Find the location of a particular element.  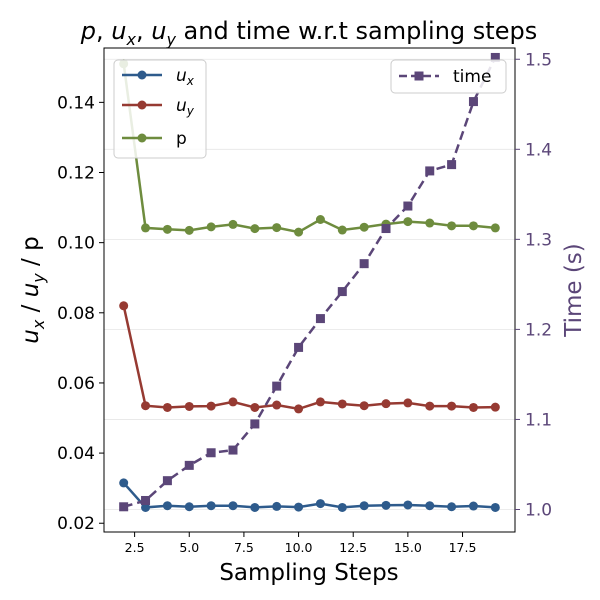

y-left-tick-label: 0.12 is located at coordinates (76, 174).